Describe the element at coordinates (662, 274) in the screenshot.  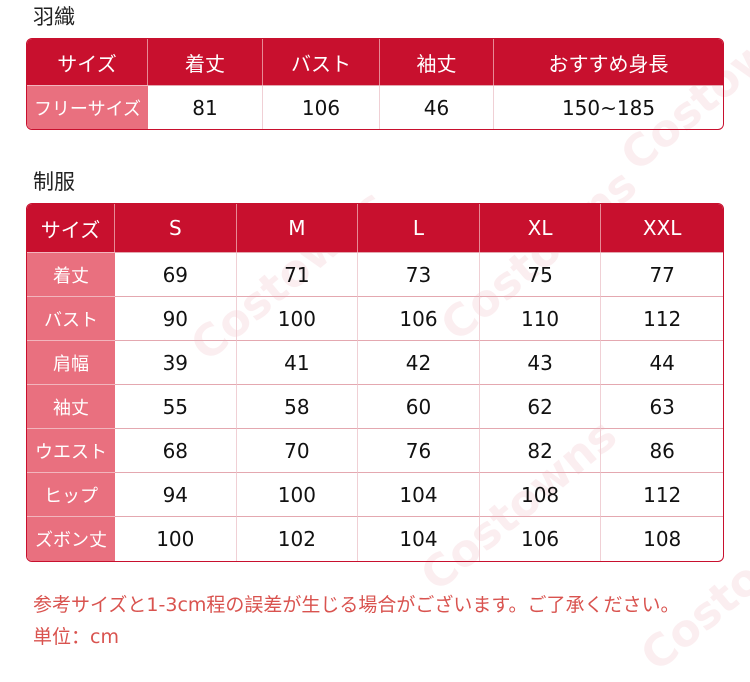
I see `table-cell: 77` at that location.